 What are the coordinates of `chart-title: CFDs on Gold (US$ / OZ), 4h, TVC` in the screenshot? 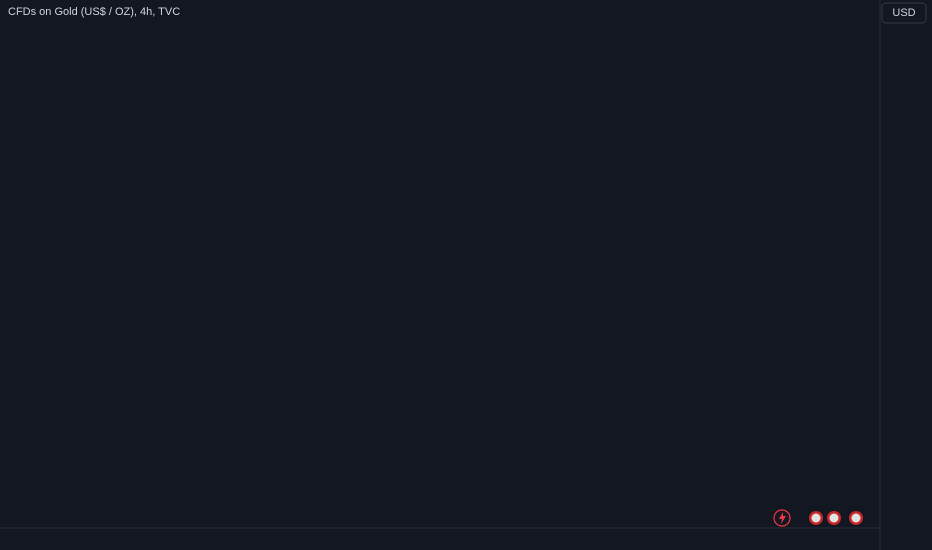 It's located at (94, 12).